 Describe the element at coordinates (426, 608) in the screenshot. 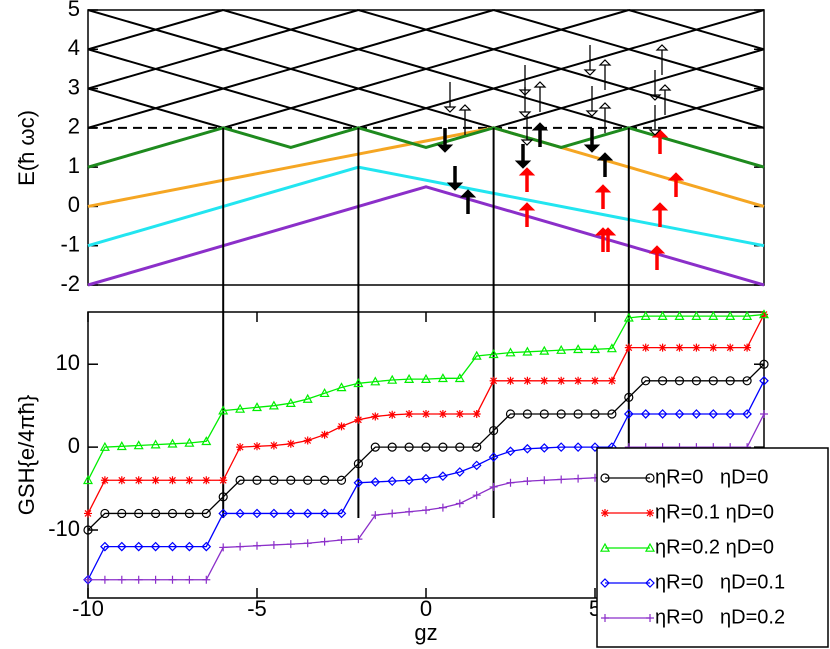

I see `x-tick-label: 0` at that location.